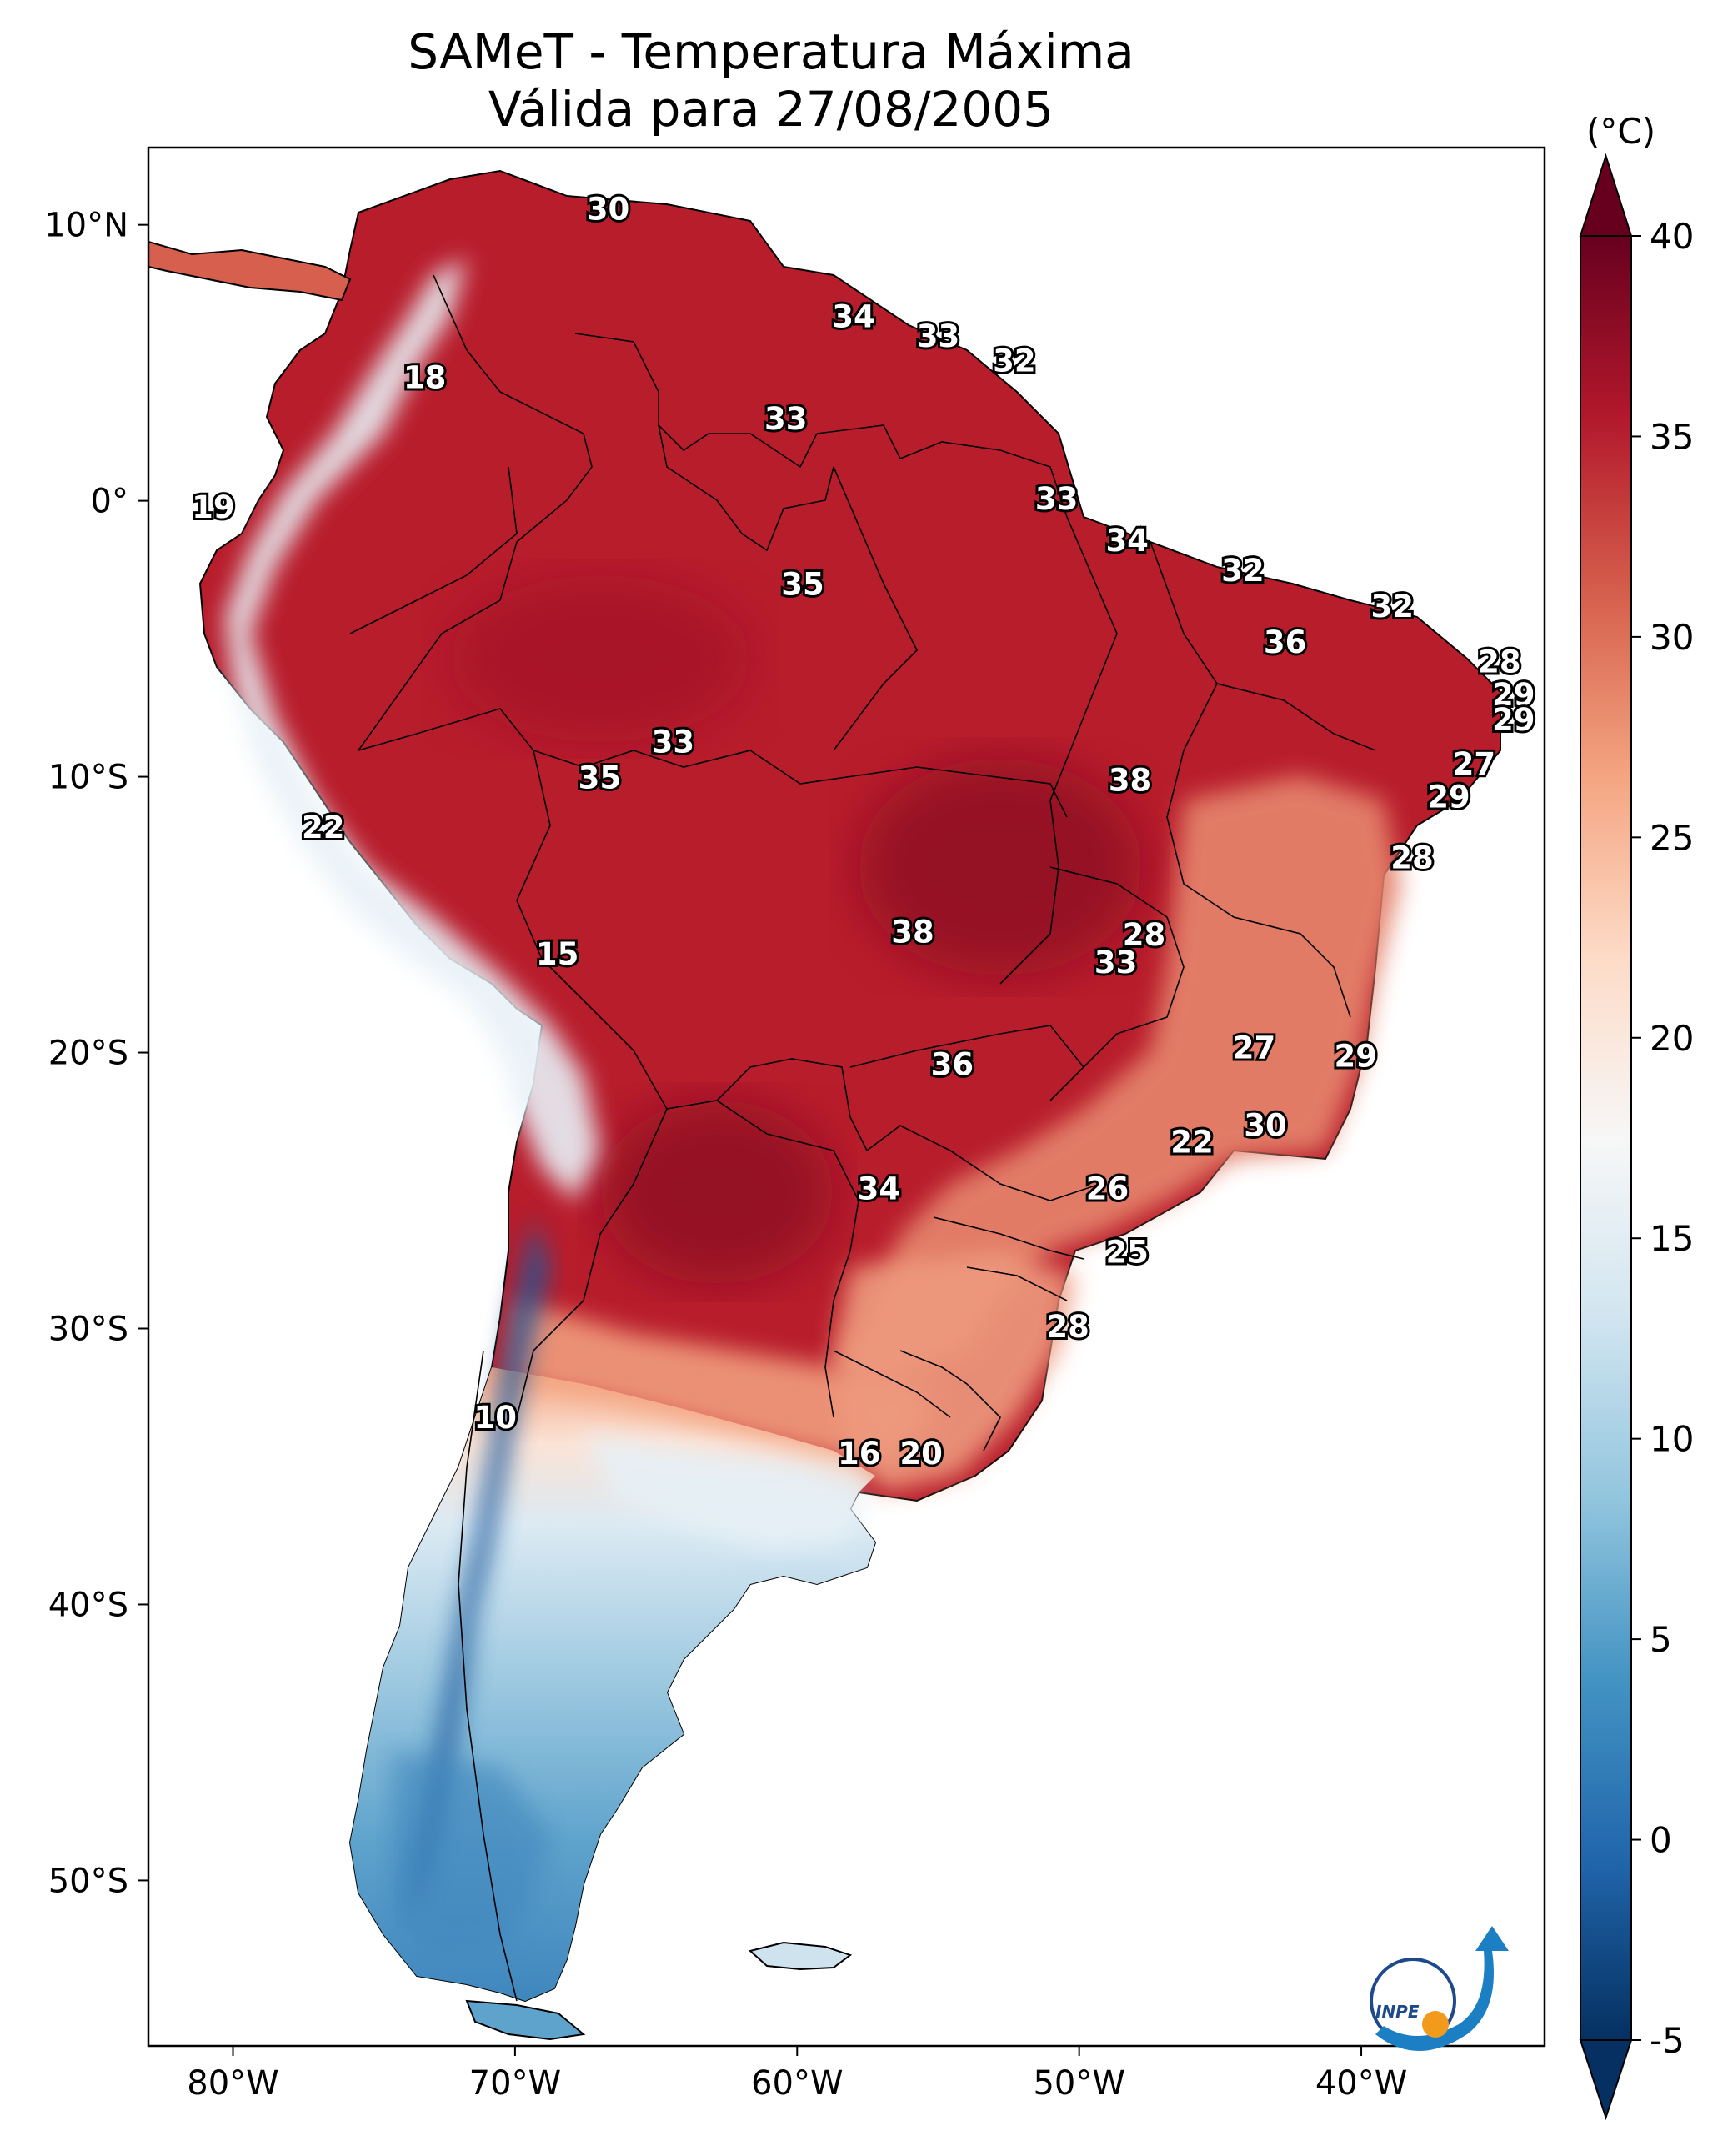  What do you see at coordinates (1107, 1189) in the screenshot?
I see `contour-label: 26` at bounding box center [1107, 1189].